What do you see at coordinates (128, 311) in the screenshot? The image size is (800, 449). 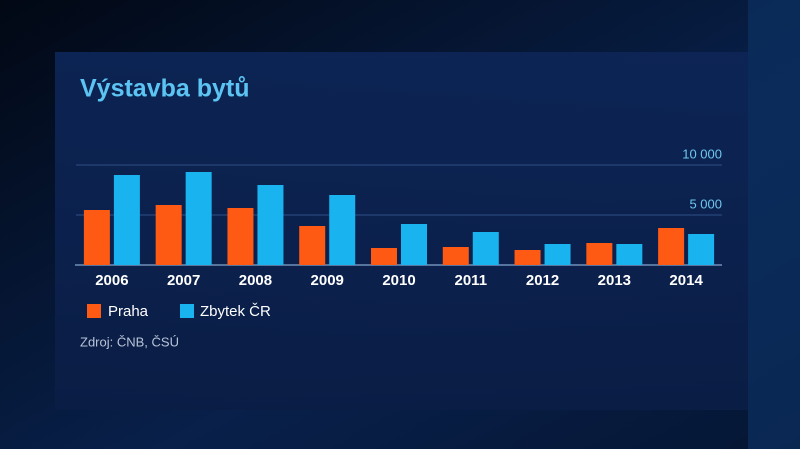 I see `legend-label: Praha` at bounding box center [128, 311].